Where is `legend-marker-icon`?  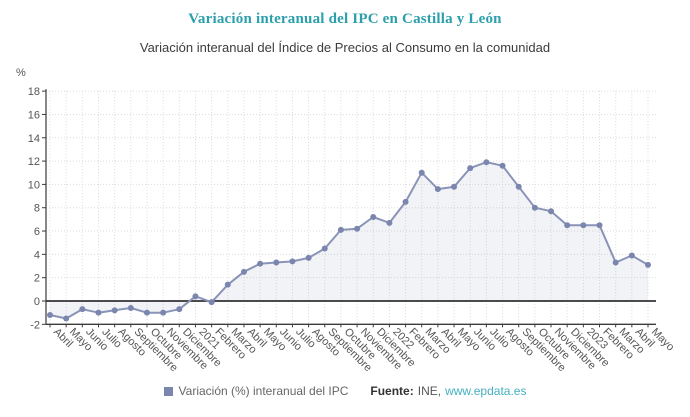 legend-marker-icon is located at coordinates (168, 391).